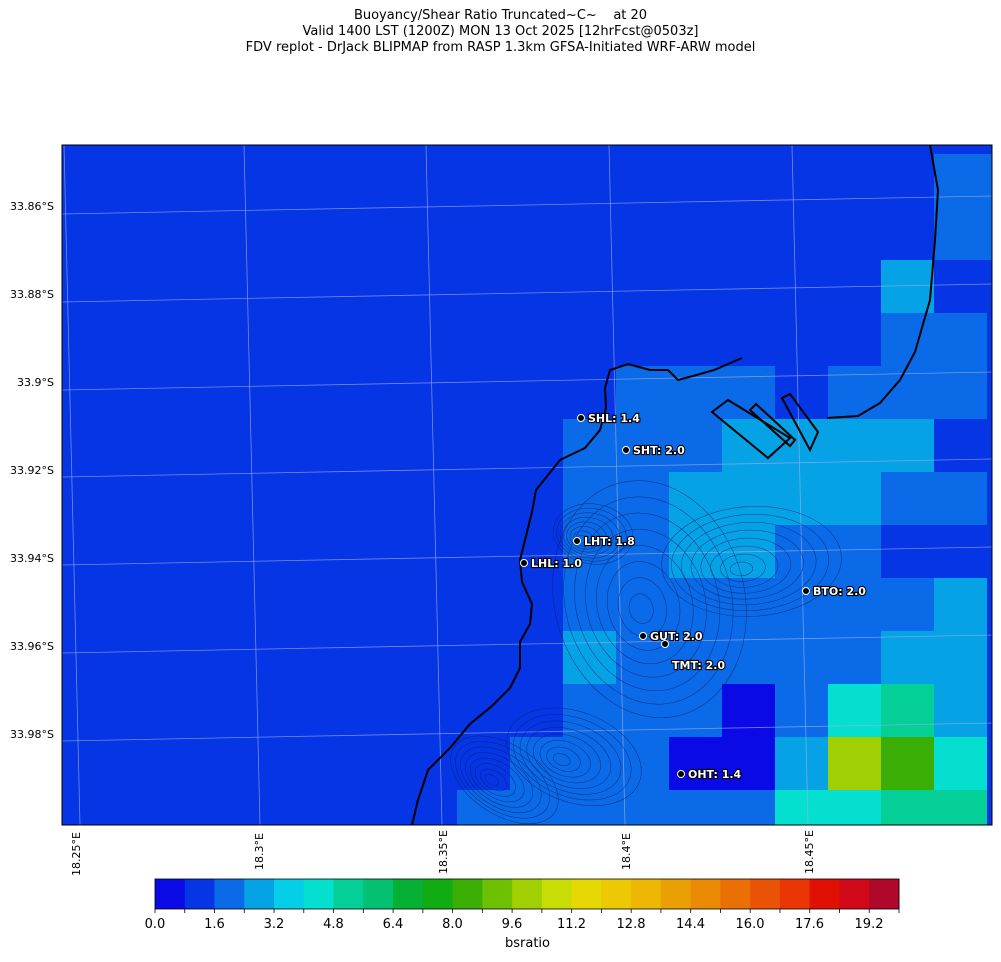 The height and width of the screenshot is (962, 1001). Describe the element at coordinates (512, 924) in the screenshot. I see `colorbar-tick-label: 9.6` at that location.